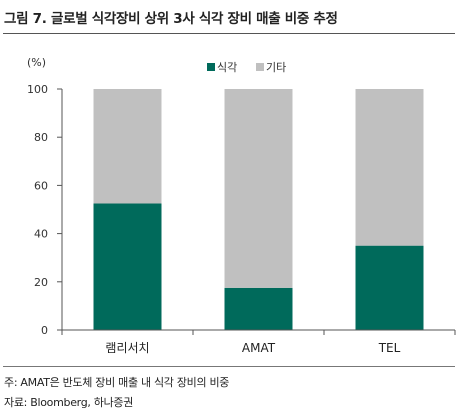 Image resolution: width=462 pixels, height=417 pixels. I want to click on x-tick-label: AMAT, so click(259, 348).